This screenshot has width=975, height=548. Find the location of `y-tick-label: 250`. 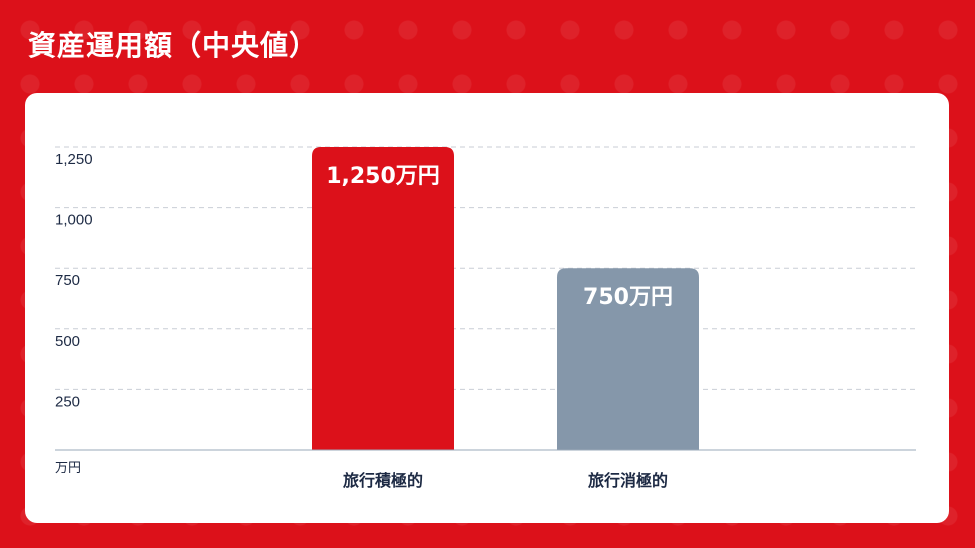

y-tick-label: 250 is located at coordinates (67, 401).